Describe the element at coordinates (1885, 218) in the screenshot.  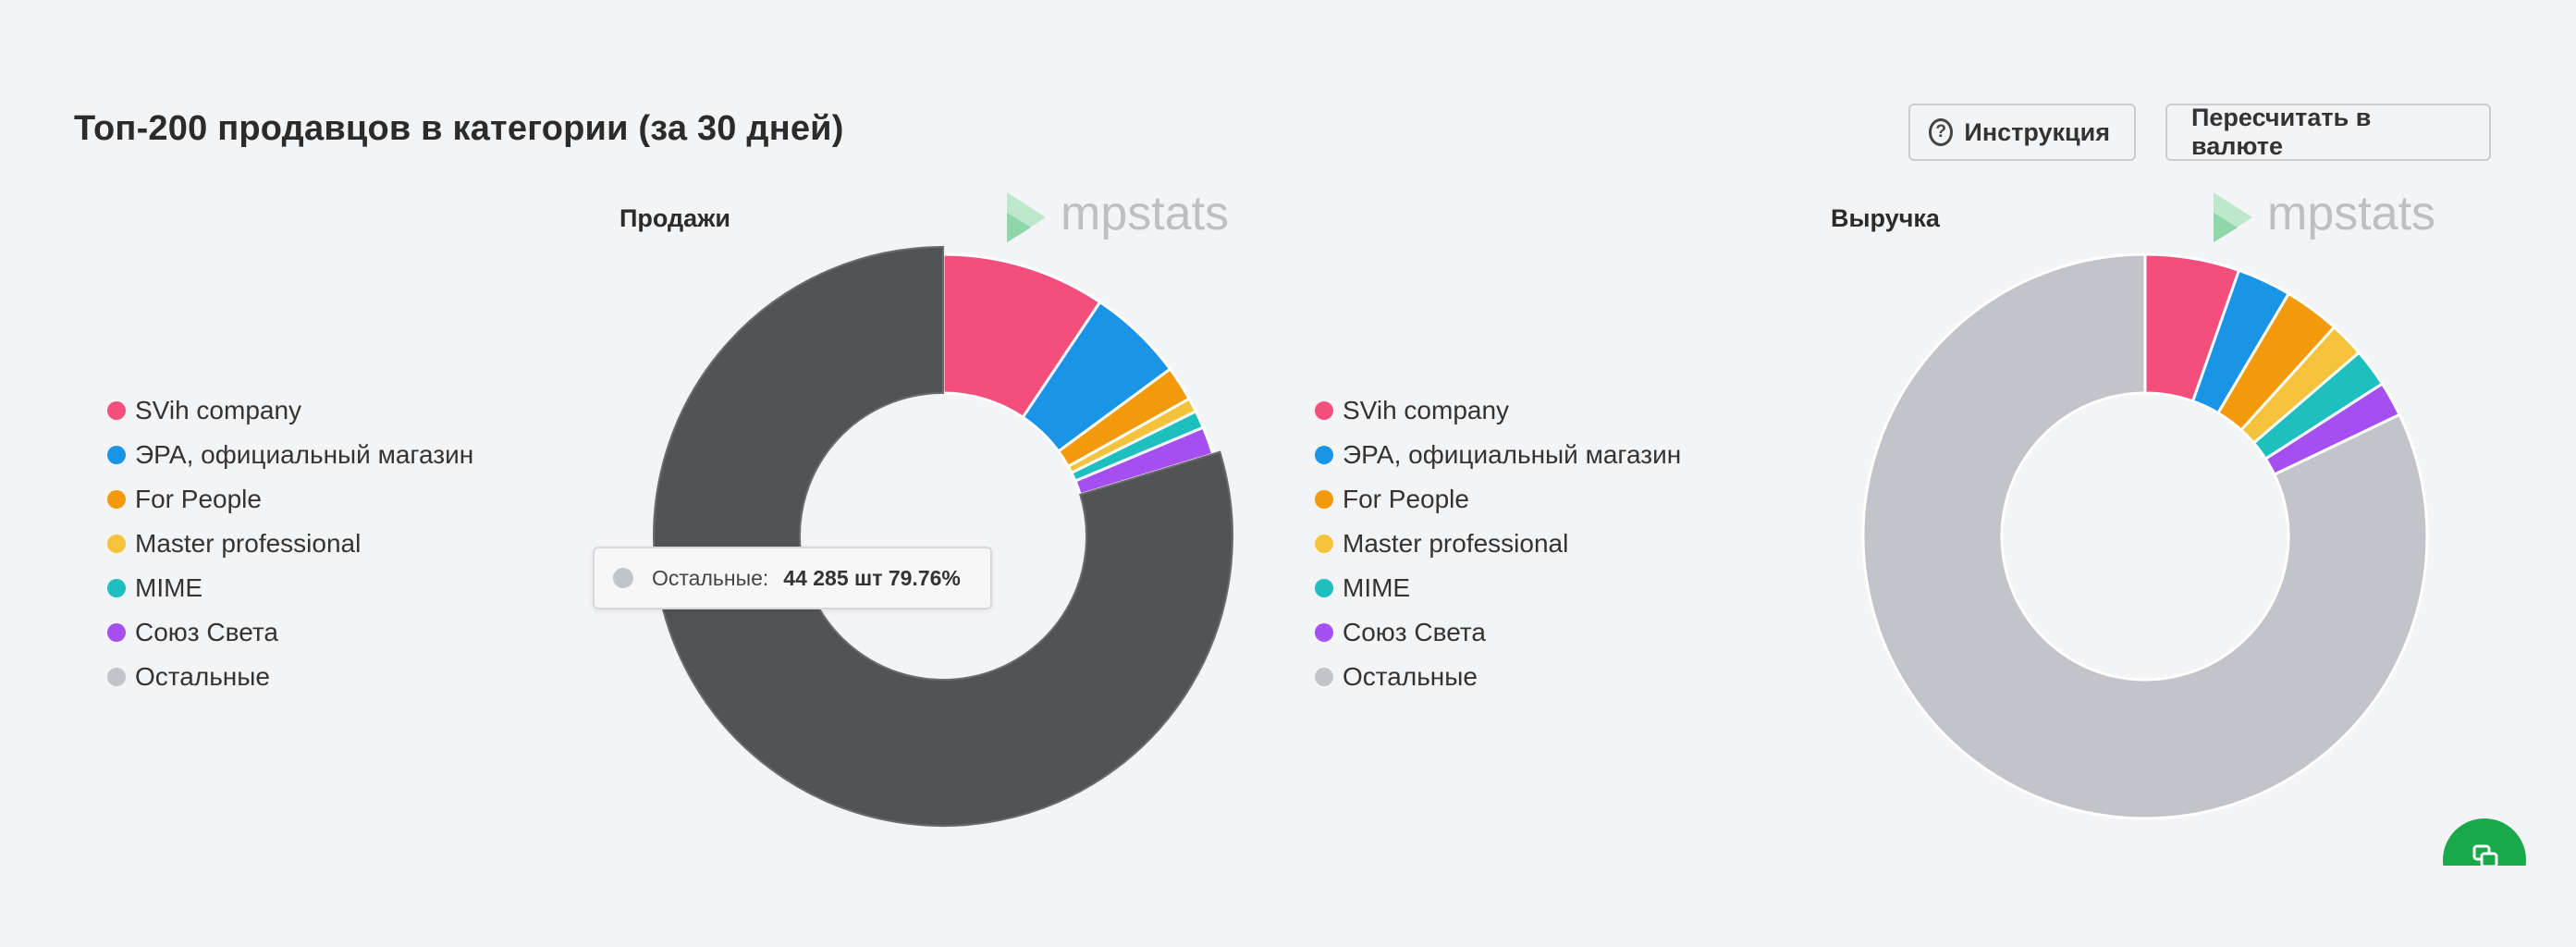
I see `chart-title-revenue: Выручка` at that location.